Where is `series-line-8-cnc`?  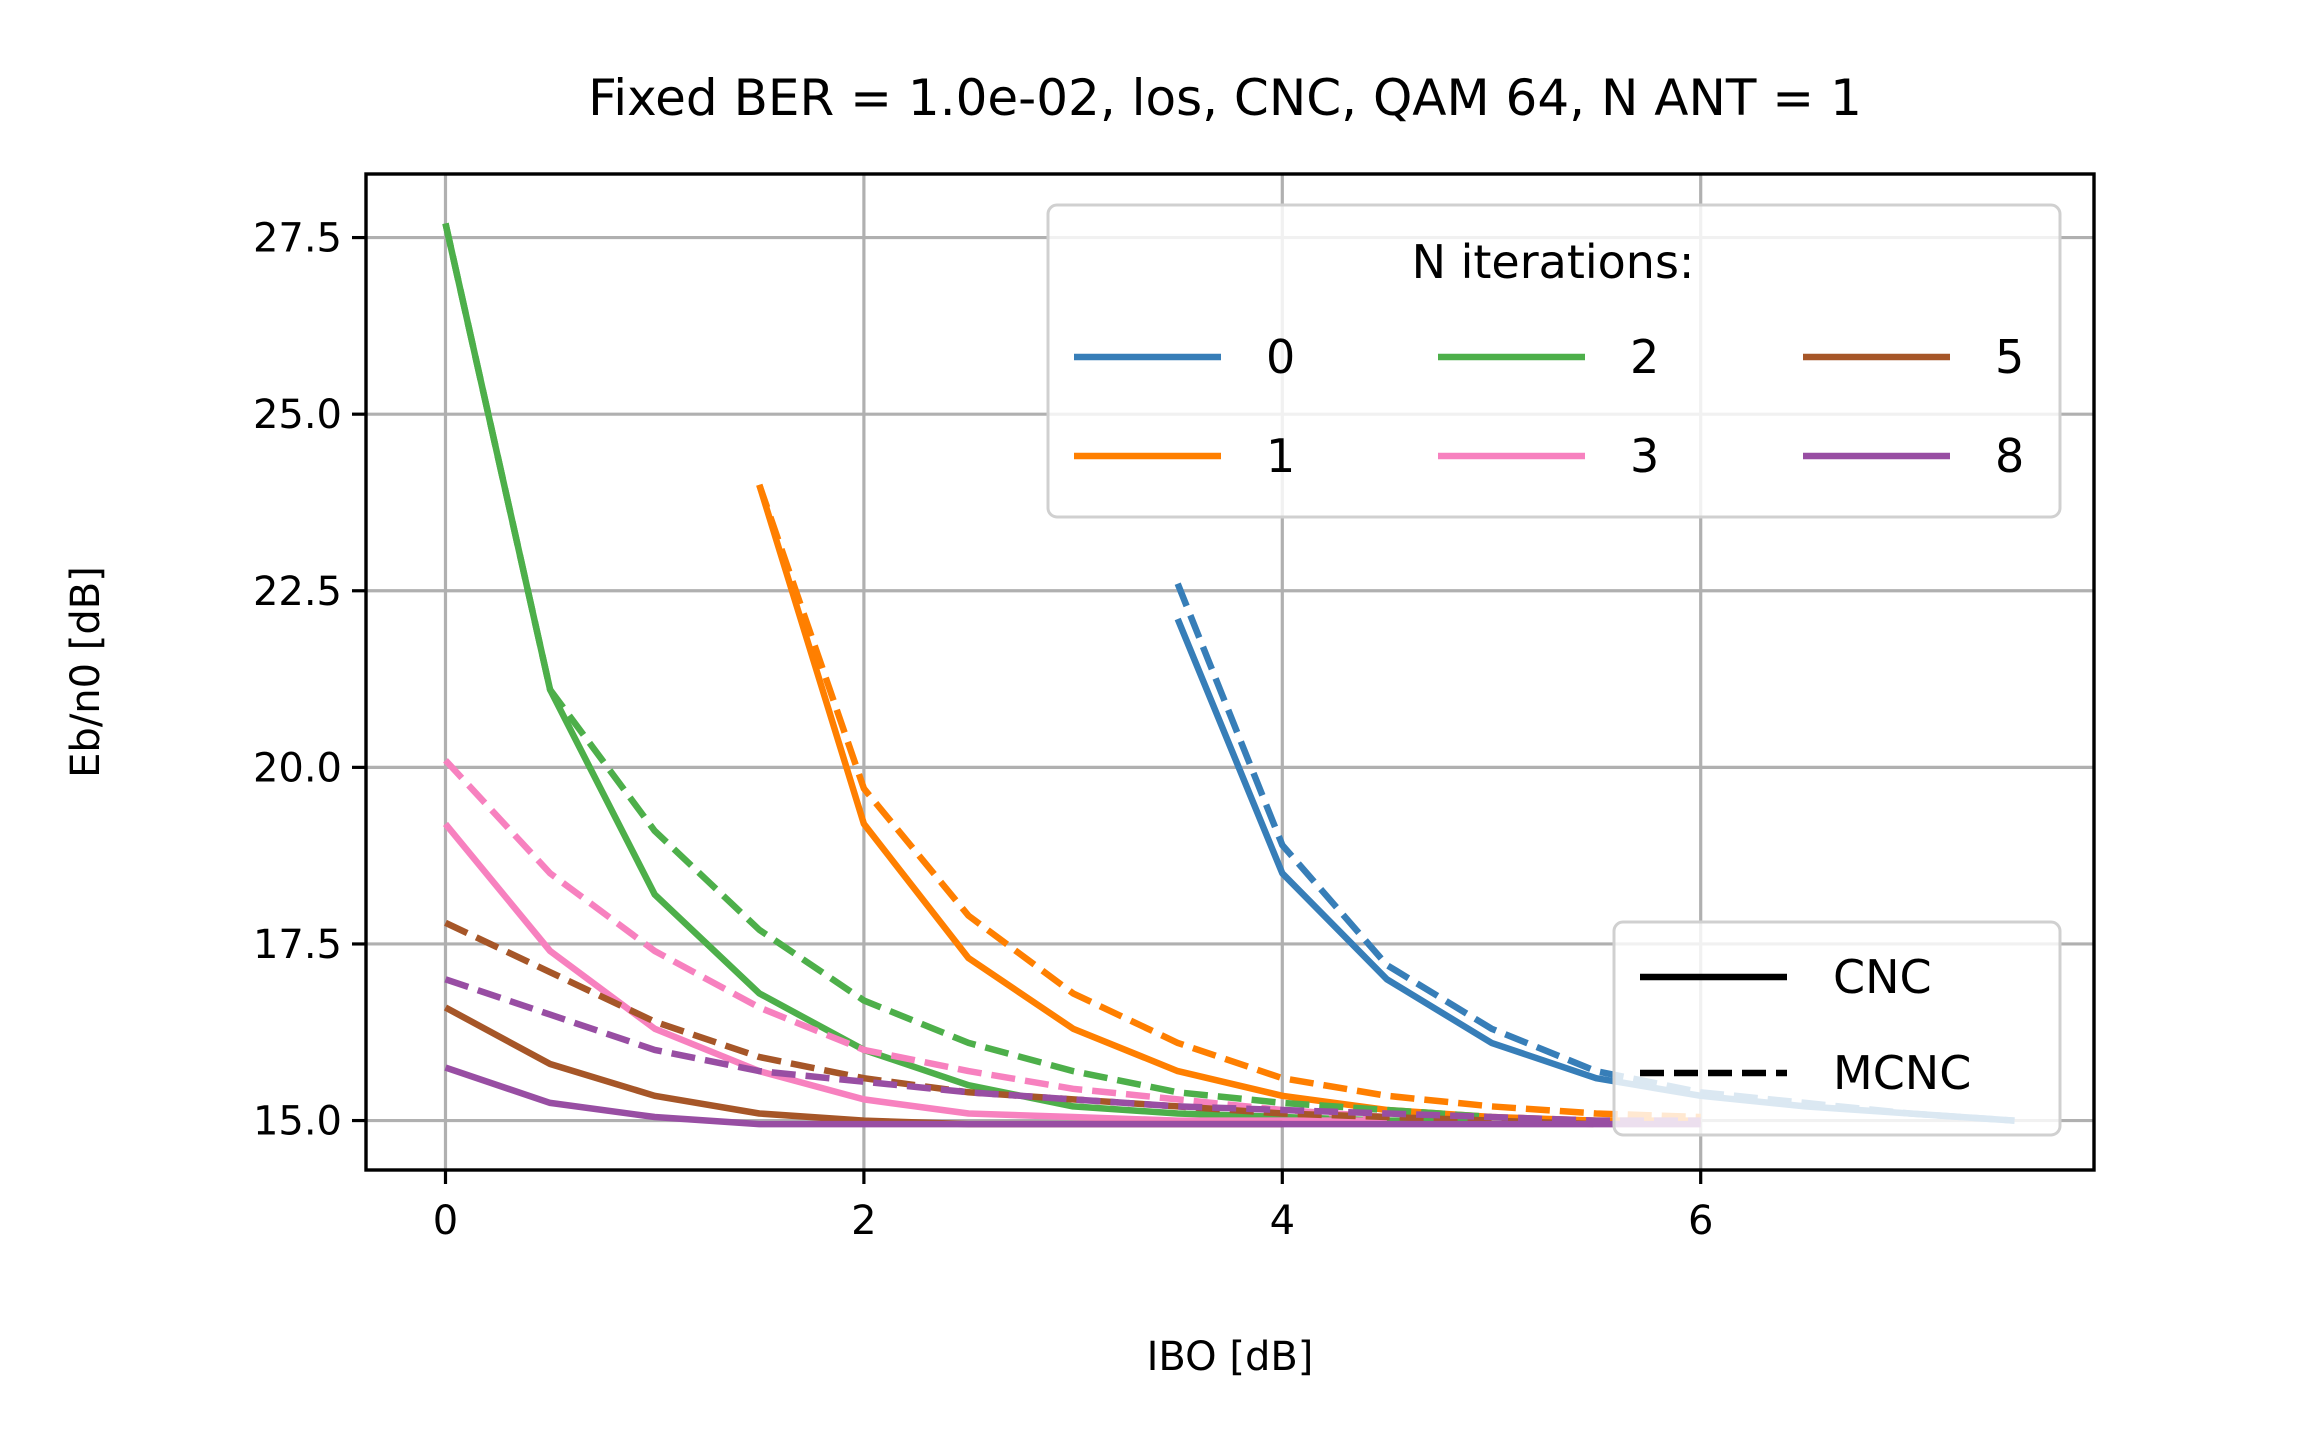
series-line-8-cnc is located at coordinates (1072, 1096).